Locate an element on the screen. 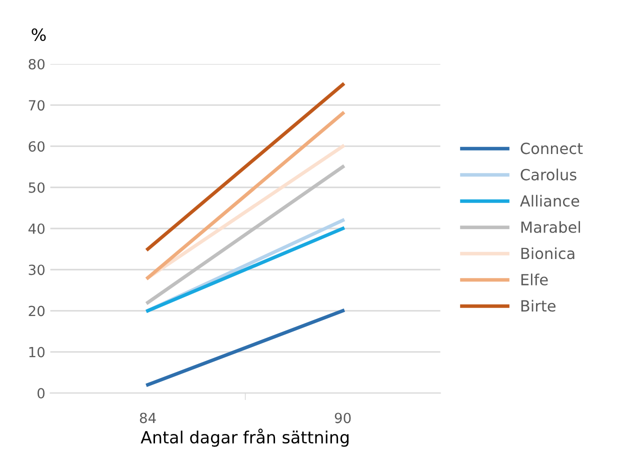  x-tick-label: 84 is located at coordinates (148, 418).